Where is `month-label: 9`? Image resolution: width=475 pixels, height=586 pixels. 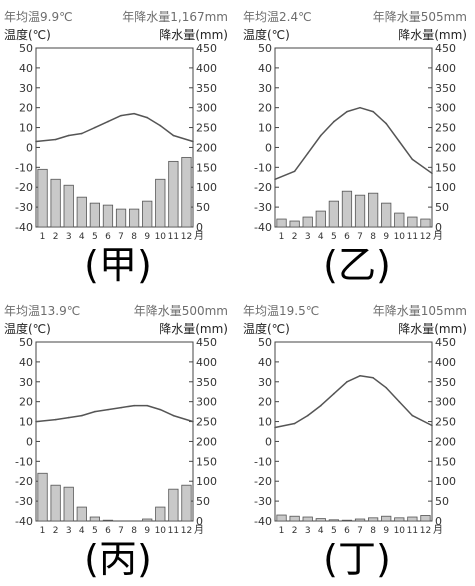 month-label: 9 is located at coordinates (386, 237).